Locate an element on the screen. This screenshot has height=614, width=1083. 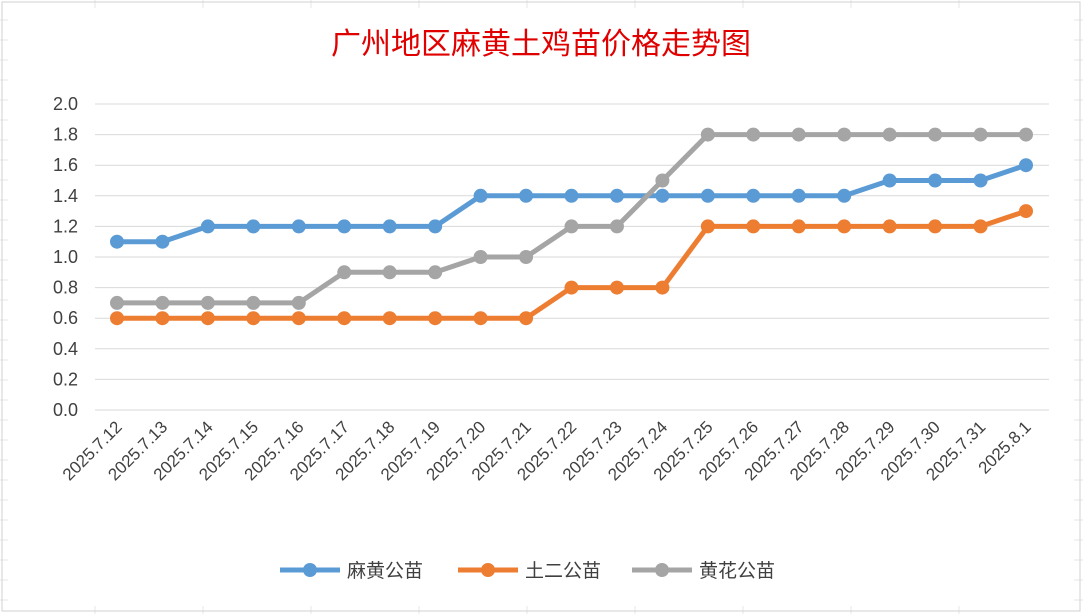
y-tick-label: 1.2 is located at coordinates (65, 226).